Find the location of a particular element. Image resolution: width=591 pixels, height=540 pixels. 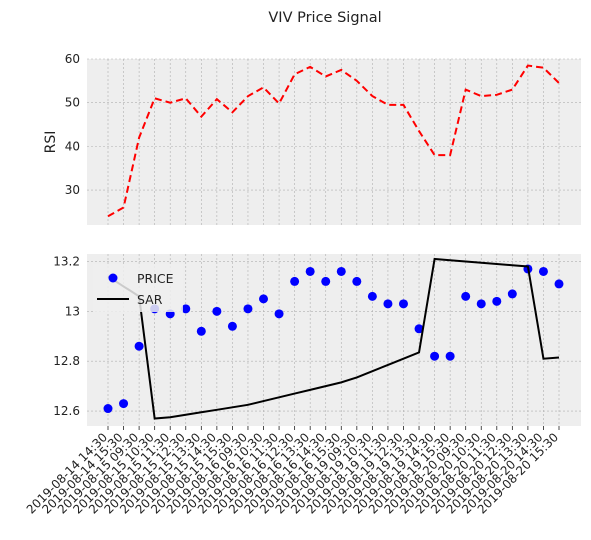

rsi-axis-label: RSI is located at coordinates (51, 142).